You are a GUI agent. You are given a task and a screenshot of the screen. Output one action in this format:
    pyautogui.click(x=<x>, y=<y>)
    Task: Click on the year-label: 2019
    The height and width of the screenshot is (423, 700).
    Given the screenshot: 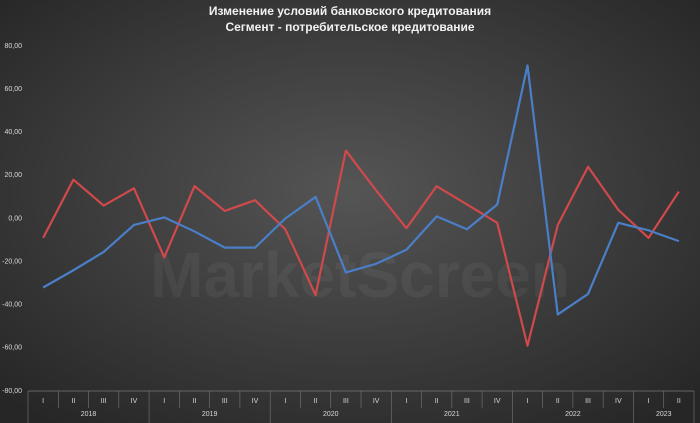 What is the action you would take?
    pyautogui.click(x=210, y=414)
    